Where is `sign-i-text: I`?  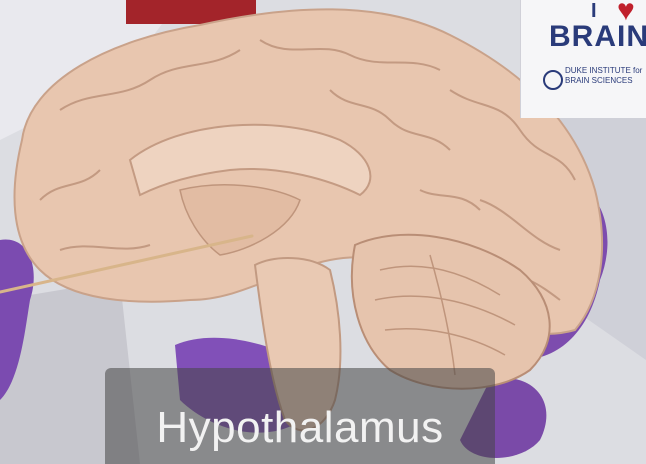 sign-i-text: I is located at coordinates (594, 11).